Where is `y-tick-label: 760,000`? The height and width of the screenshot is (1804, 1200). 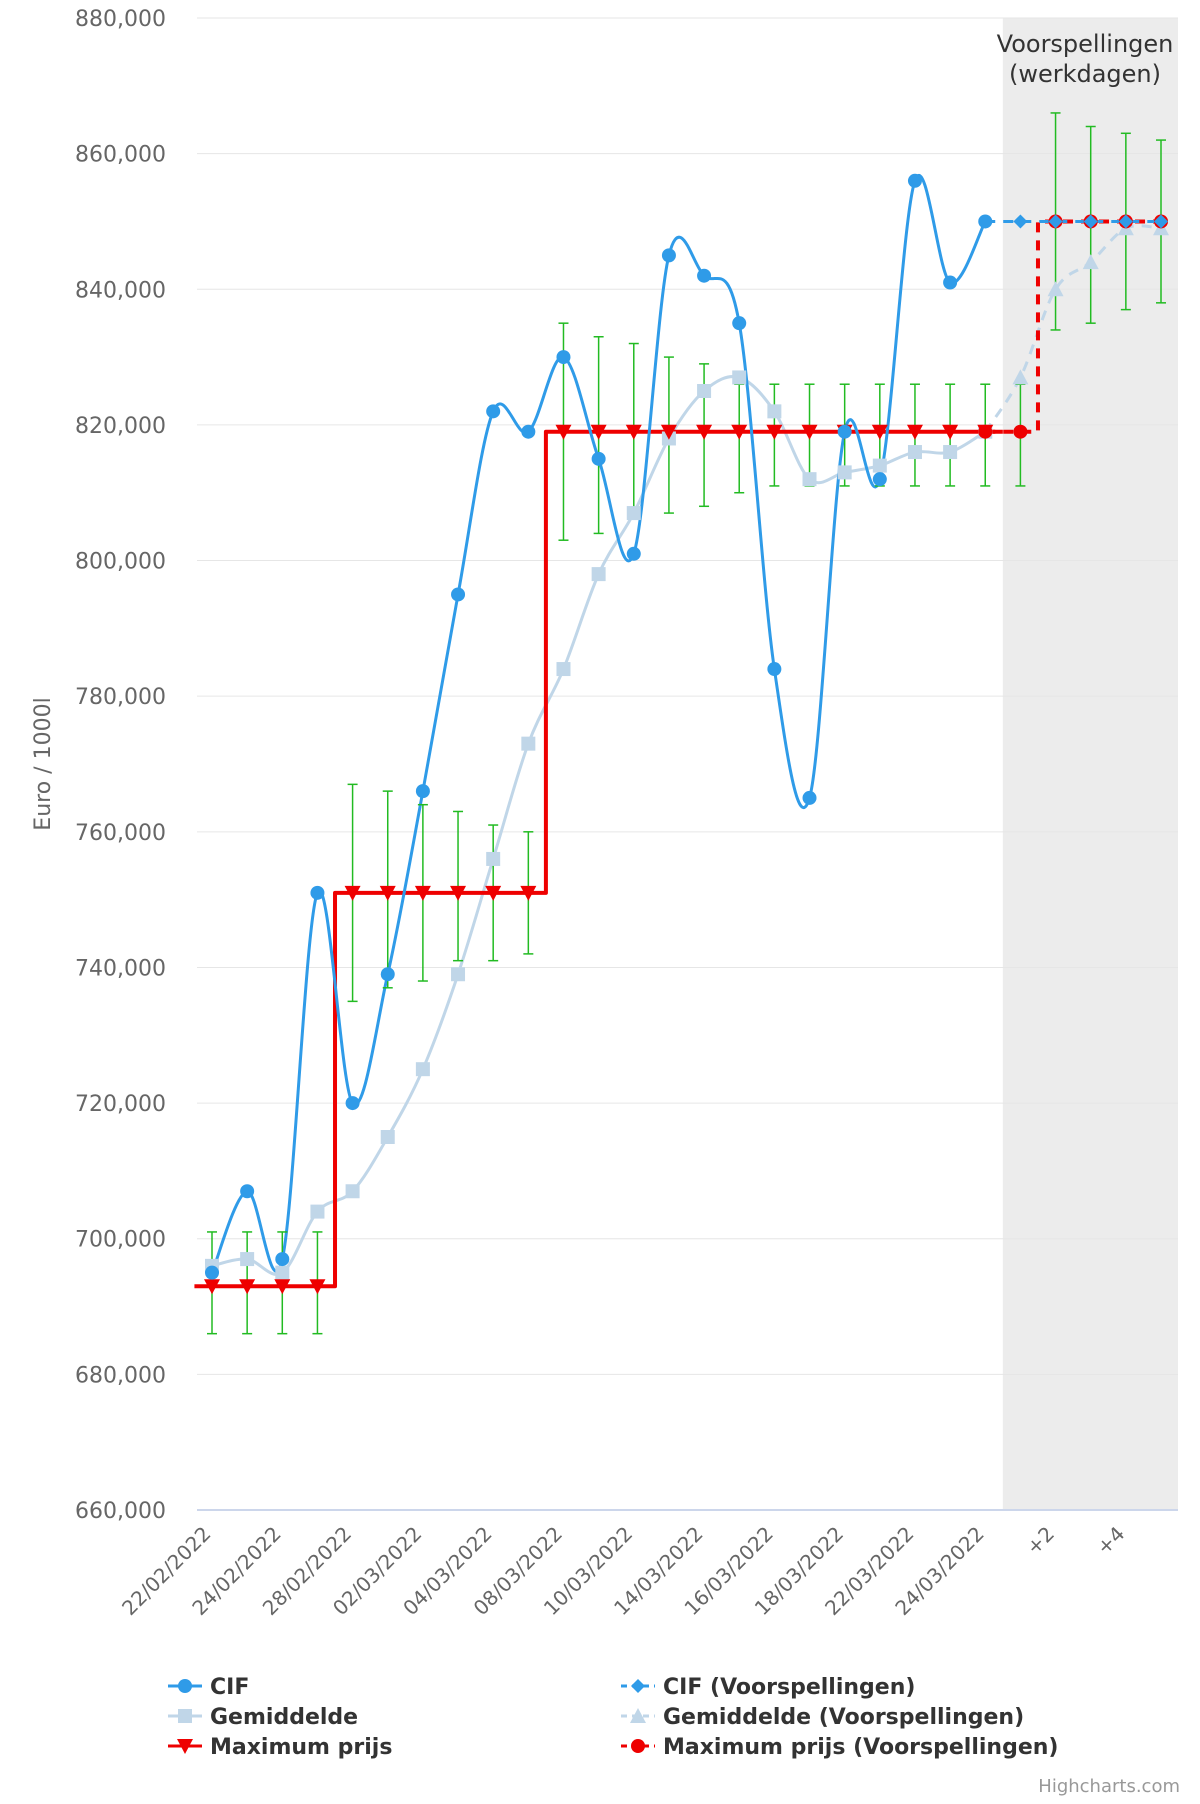 y-tick-label: 760,000 is located at coordinates (120, 833).